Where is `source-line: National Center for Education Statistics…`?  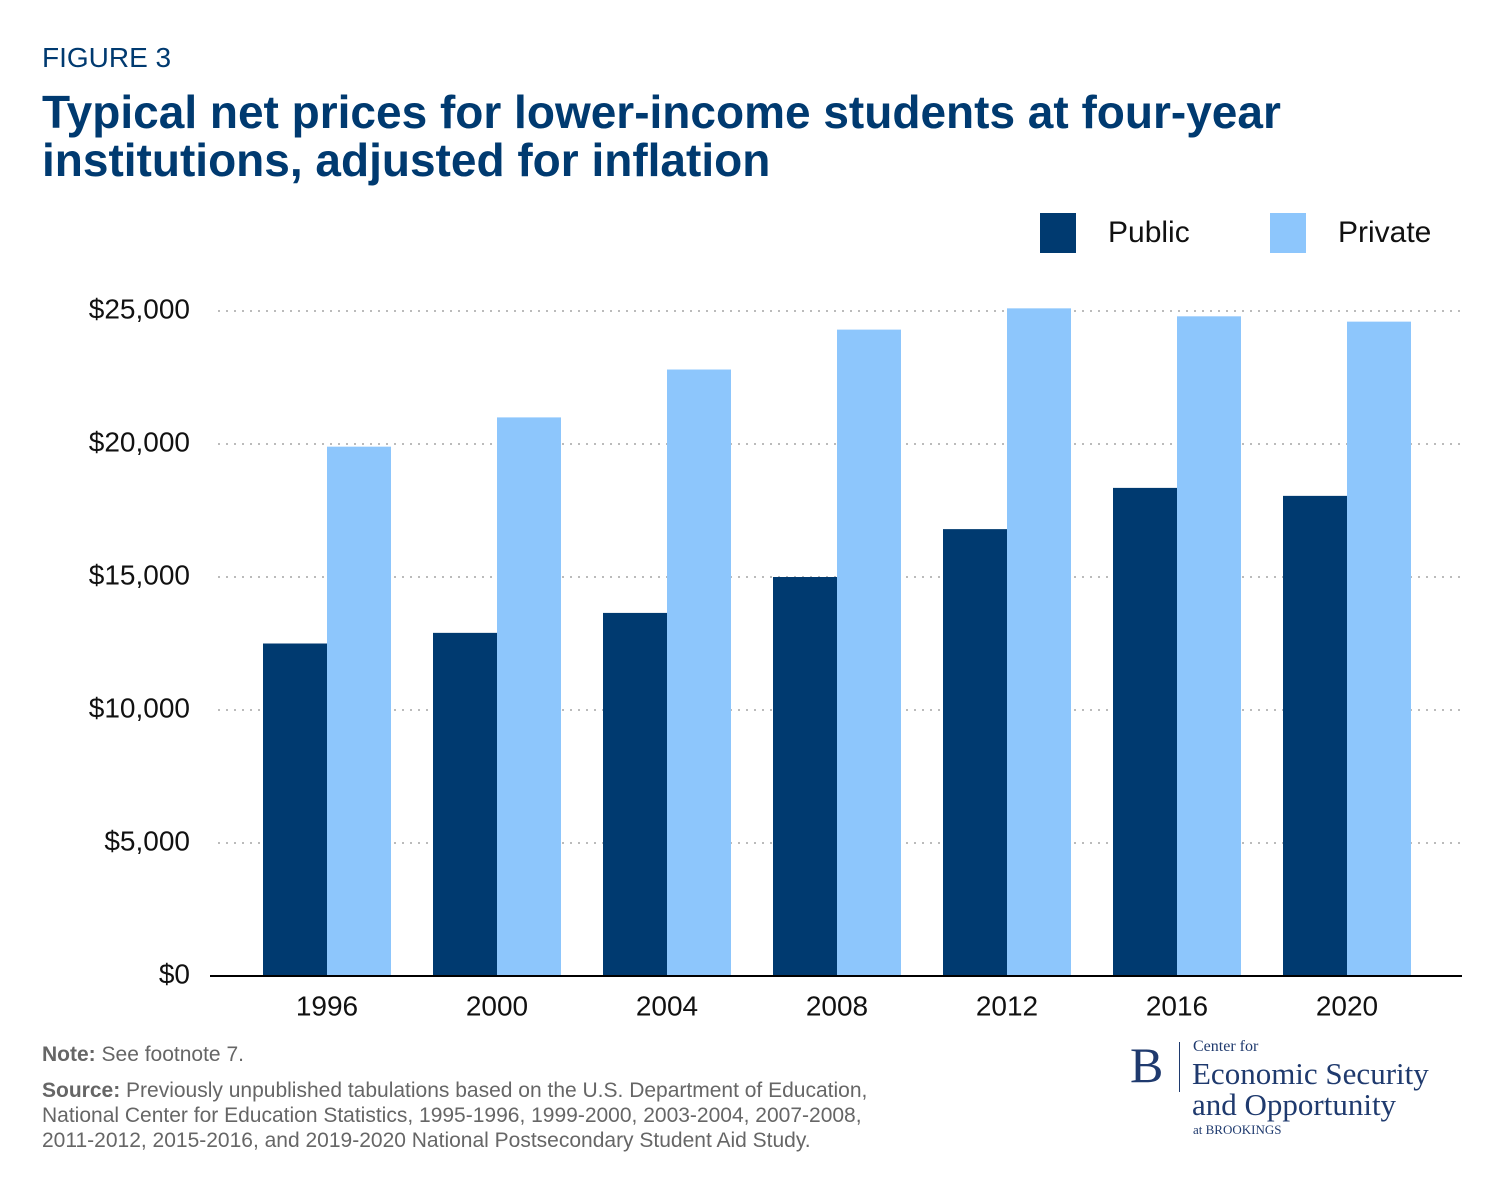
source-line: National Center for Education Statistics… is located at coordinates (452, 1115).